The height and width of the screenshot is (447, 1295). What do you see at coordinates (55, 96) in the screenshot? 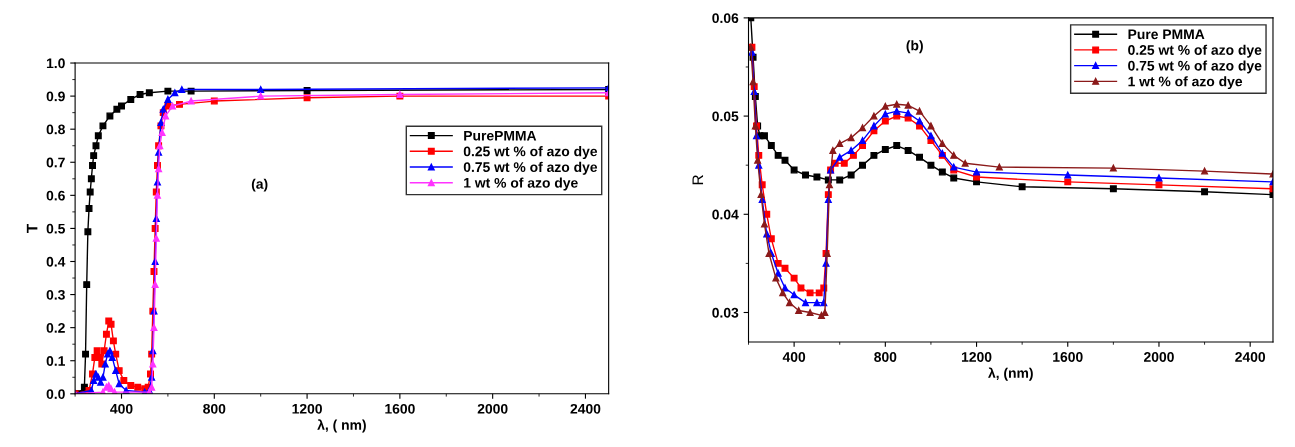
I see `y-tick-label: 0.9` at bounding box center [55, 96].